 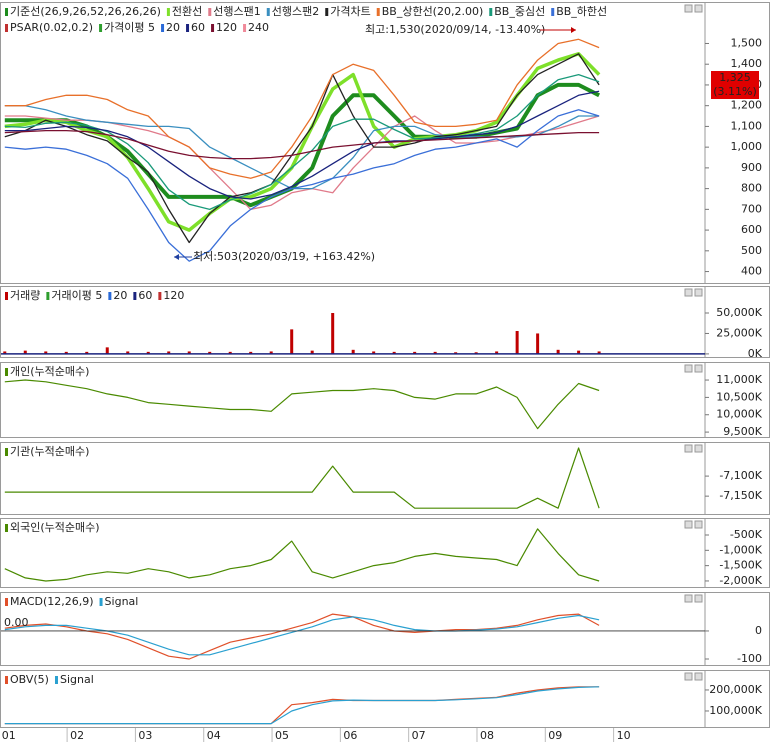 What do you see at coordinates (145, 295) in the screenshot?
I see `legend-label: 60` at bounding box center [145, 295].